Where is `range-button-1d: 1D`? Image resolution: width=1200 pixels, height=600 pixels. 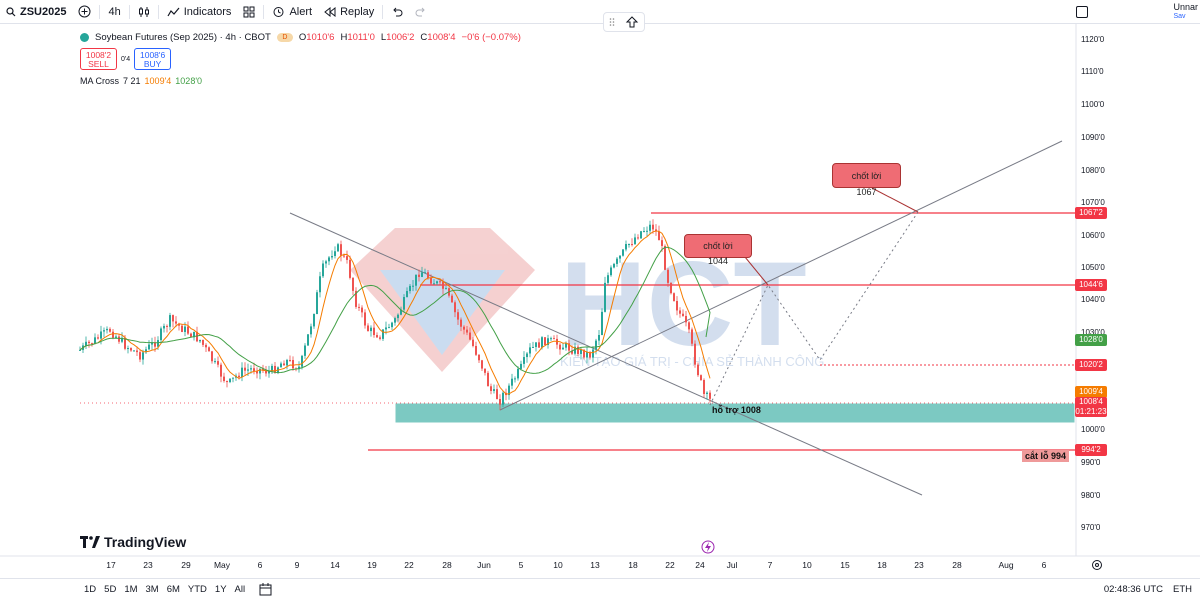 range-button-1d: 1D is located at coordinates (90, 589).